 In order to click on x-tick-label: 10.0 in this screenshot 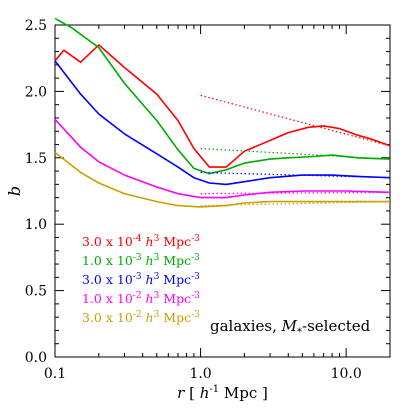, I will do `click(346, 374)`.